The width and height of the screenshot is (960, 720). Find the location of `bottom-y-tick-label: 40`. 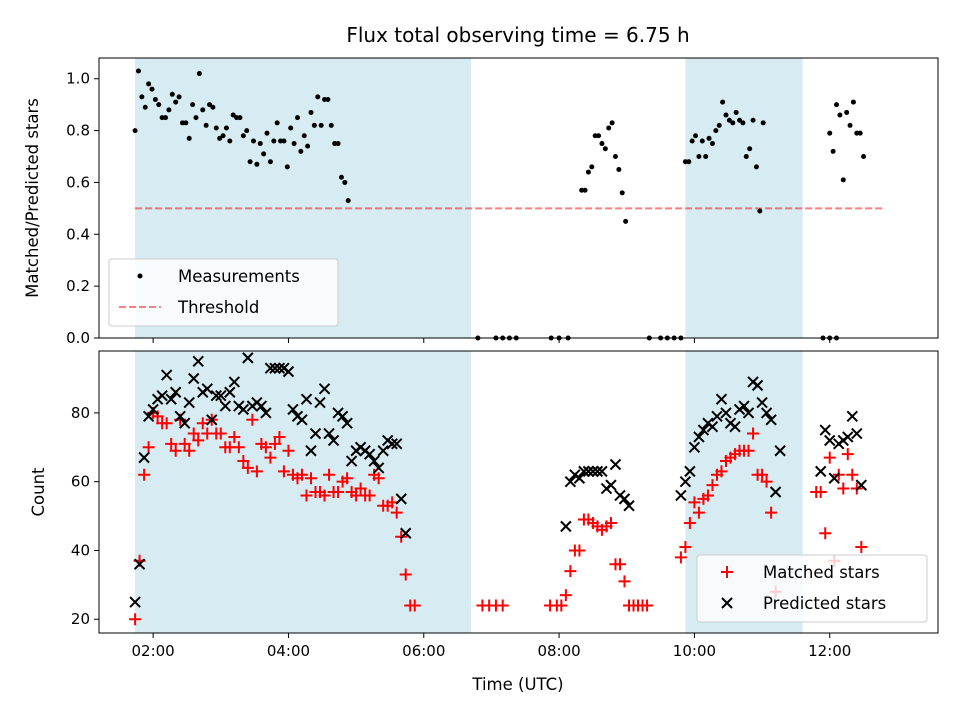

bottom-y-tick-label: 40 is located at coordinates (80, 550).